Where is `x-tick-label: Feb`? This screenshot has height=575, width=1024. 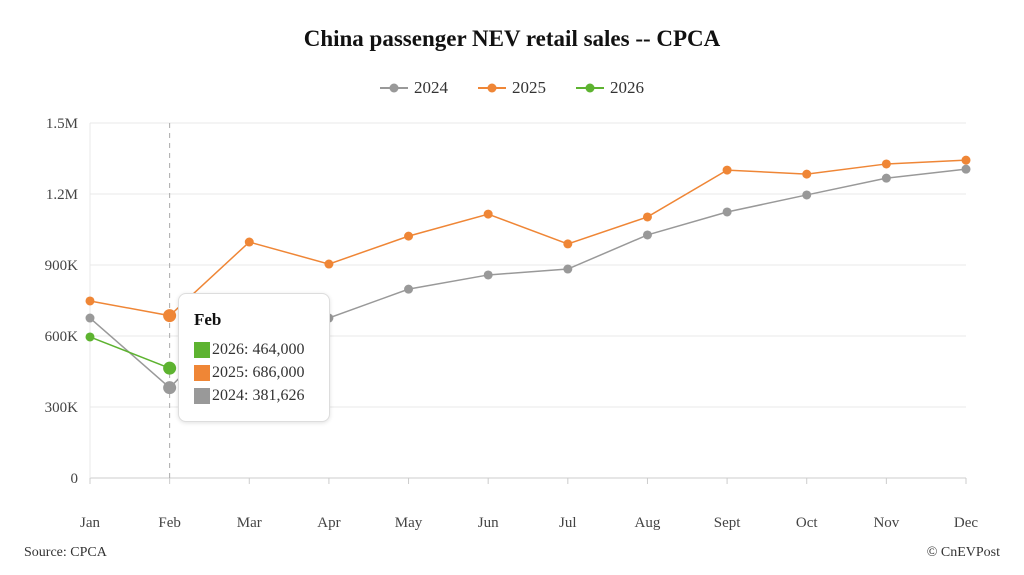 x-tick-label: Feb is located at coordinates (169, 523).